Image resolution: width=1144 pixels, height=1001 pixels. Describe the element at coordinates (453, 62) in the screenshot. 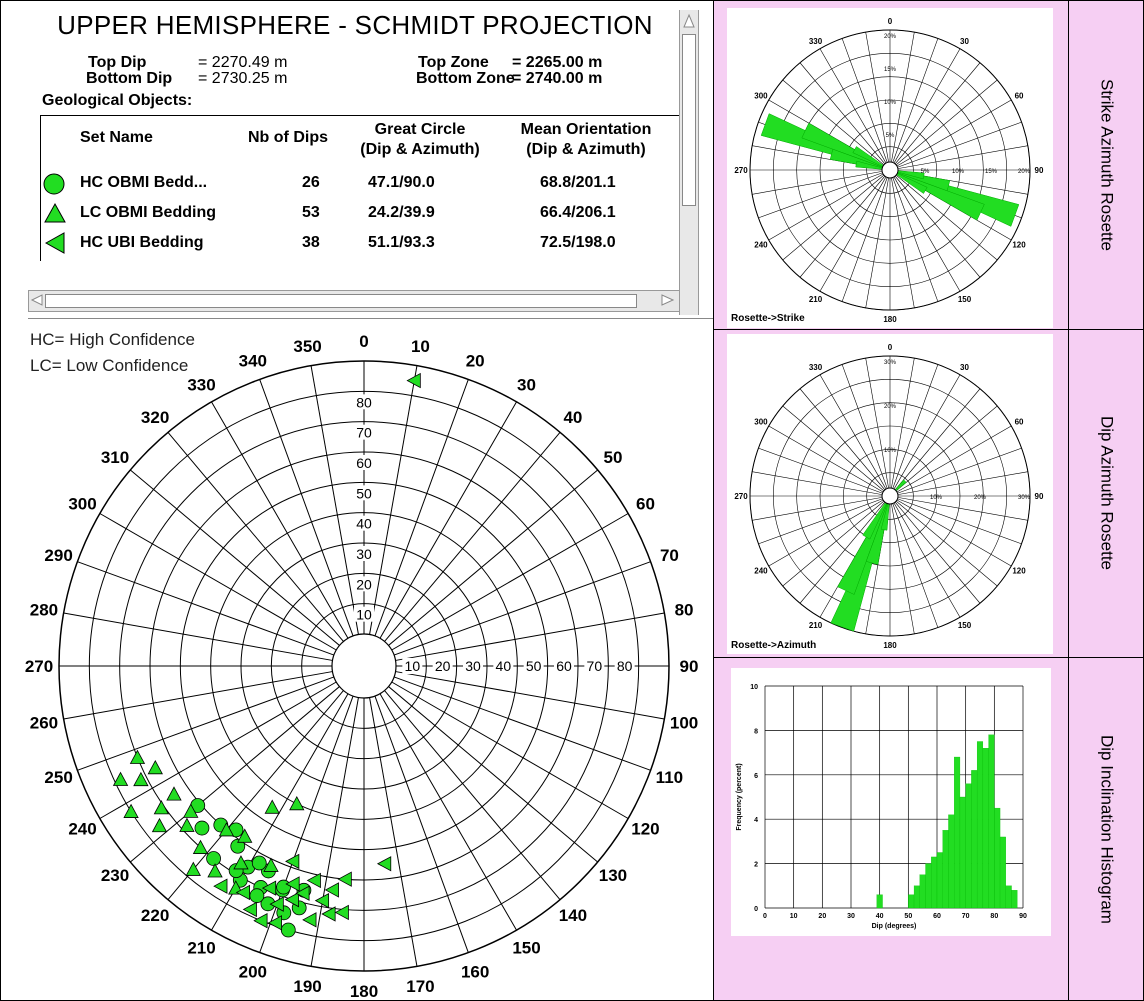

I see `top-zone-label: Top Zone` at that location.